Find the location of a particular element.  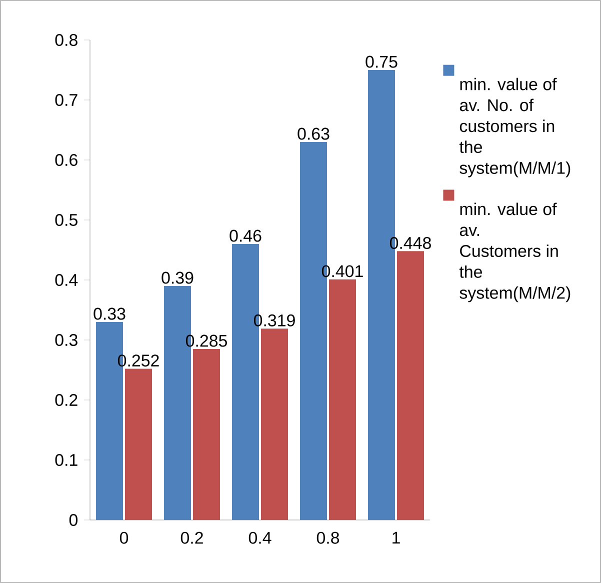

y-tick-label: 0.8 is located at coordinates (66, 40).